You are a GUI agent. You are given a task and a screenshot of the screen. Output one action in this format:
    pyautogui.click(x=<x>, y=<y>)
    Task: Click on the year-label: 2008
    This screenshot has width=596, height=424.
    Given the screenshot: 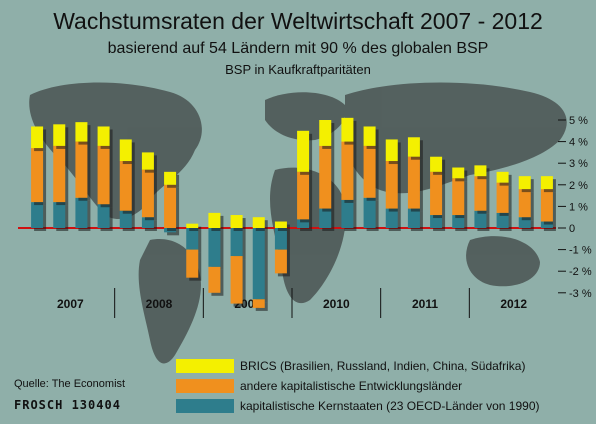 What is the action you would take?
    pyautogui.click(x=159, y=304)
    